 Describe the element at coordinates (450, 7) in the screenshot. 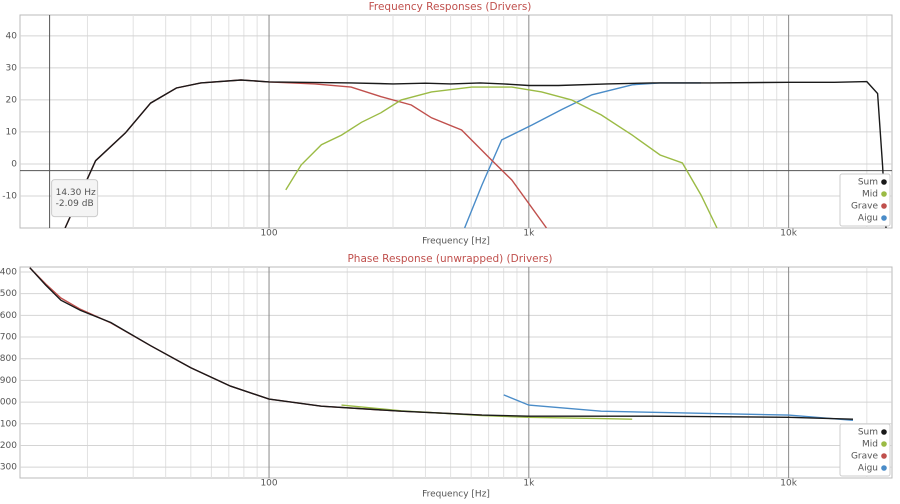

I see `chart-title: Frequency Responses (Drivers)` at that location.